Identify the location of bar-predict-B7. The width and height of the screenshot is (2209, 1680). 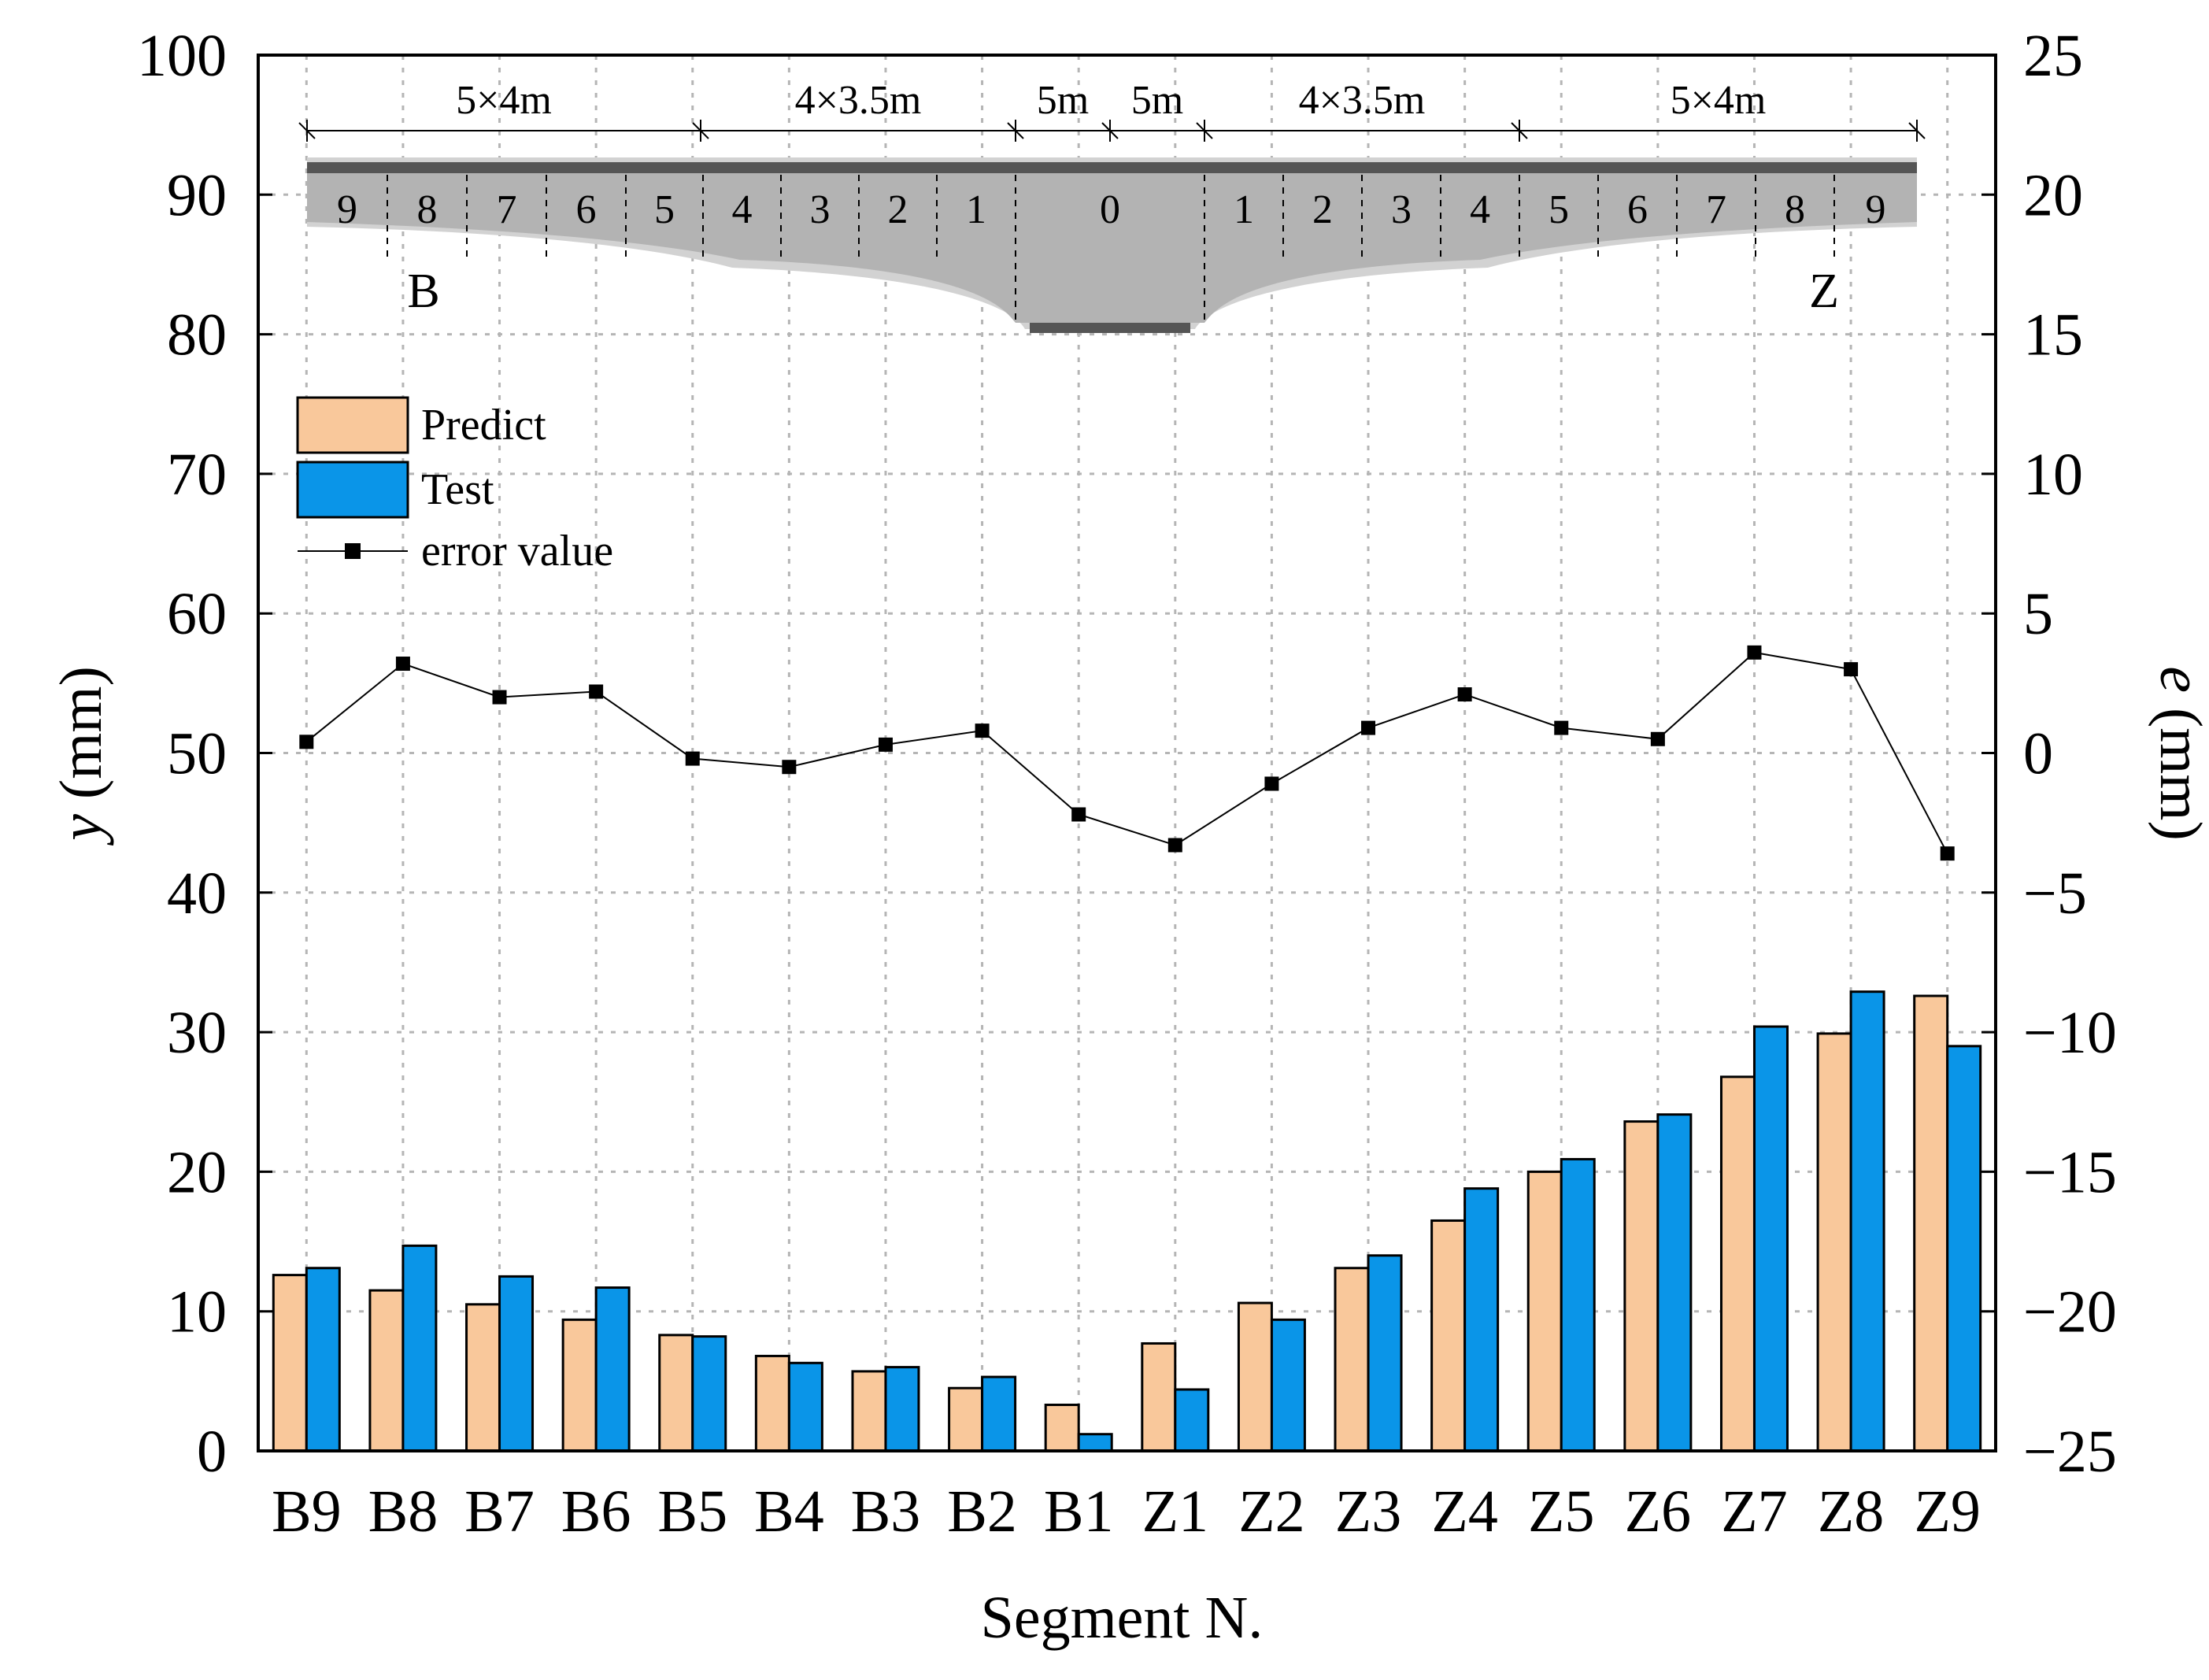
(483, 1377).